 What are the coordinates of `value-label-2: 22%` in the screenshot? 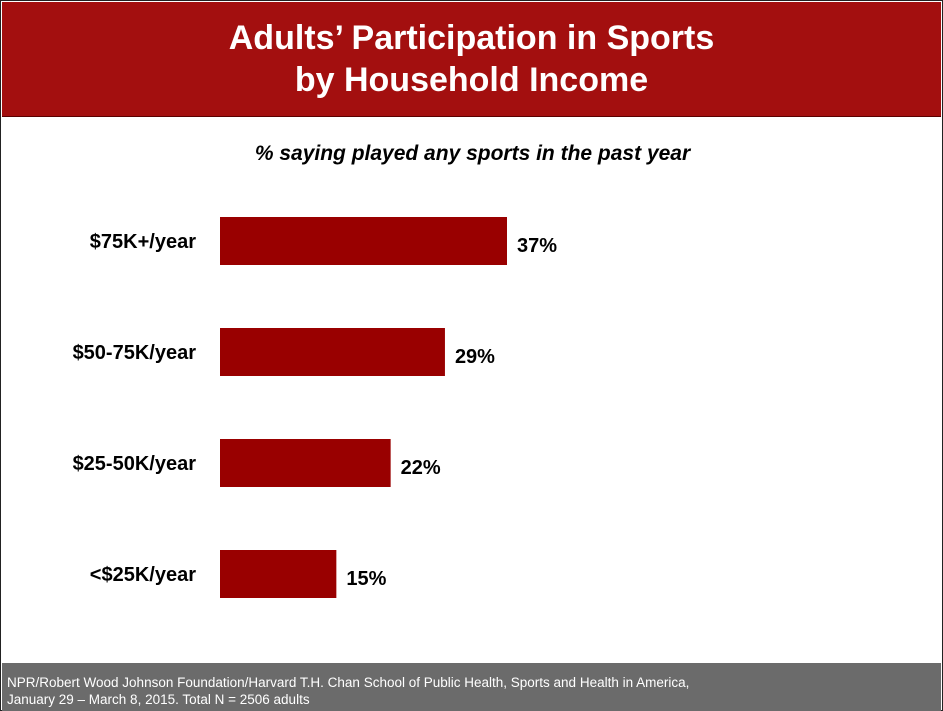 It's located at (421, 468).